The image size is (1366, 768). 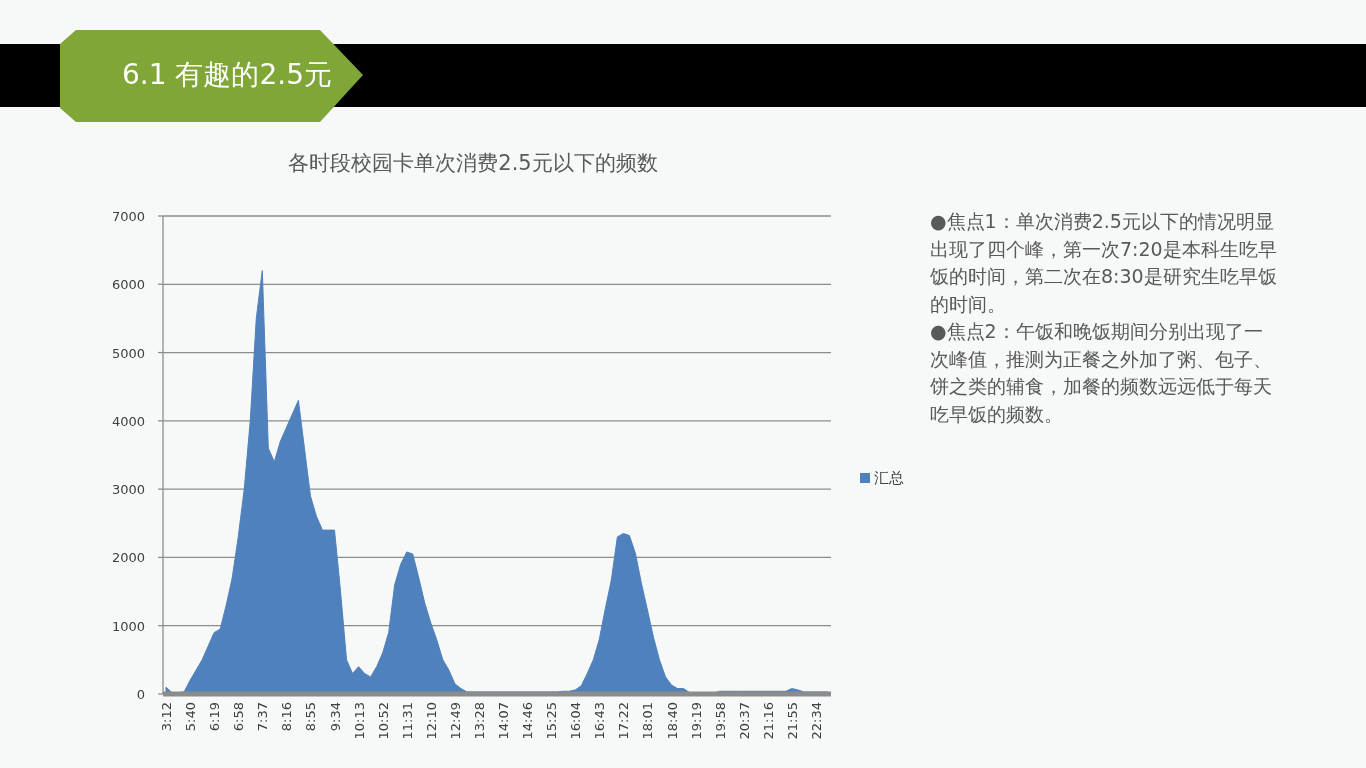 What do you see at coordinates (504, 721) in the screenshot?
I see `x-tick-label: 14:07` at bounding box center [504, 721].